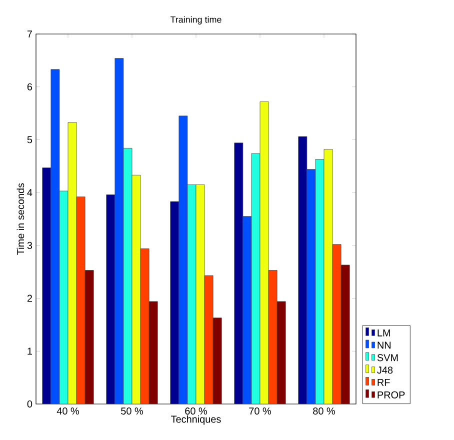 This screenshot has width=454, height=440. What do you see at coordinates (384, 382) in the screenshot?
I see `legend-label: RF` at bounding box center [384, 382].